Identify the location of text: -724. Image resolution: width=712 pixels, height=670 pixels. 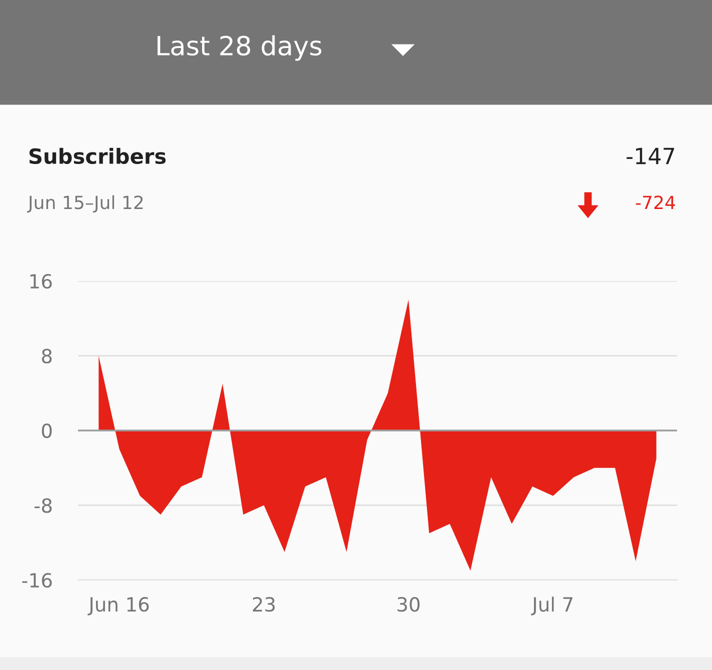
(655, 202).